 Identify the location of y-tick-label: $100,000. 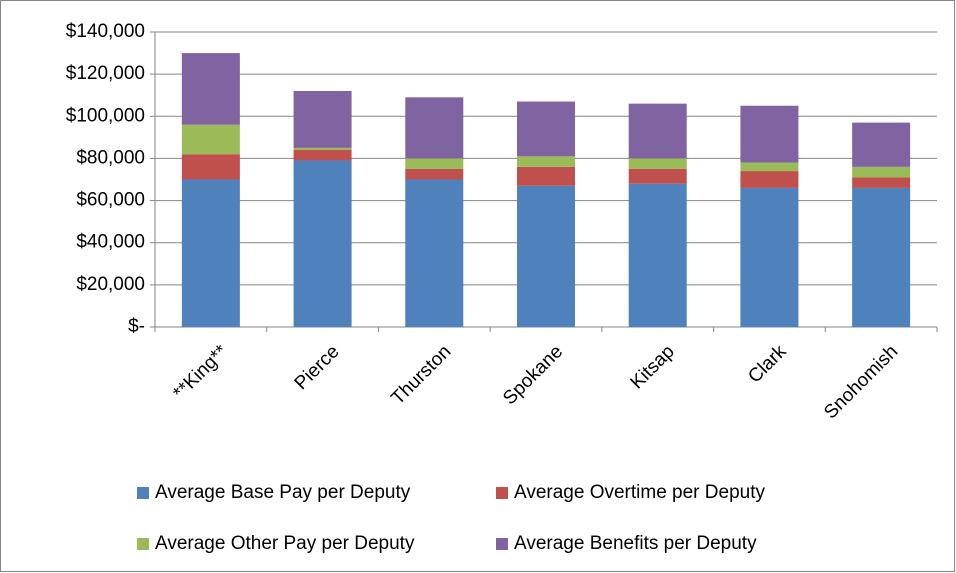
(105, 115).